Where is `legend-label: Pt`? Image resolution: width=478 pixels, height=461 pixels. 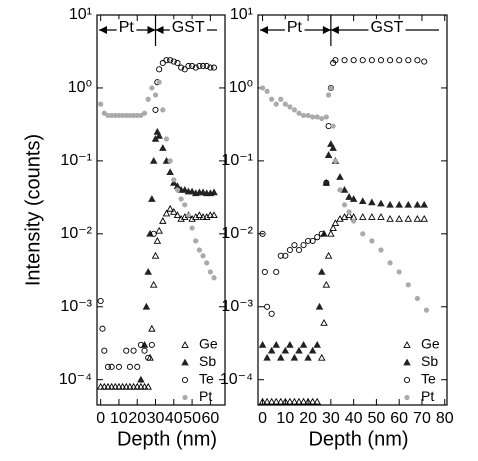 legend-label: Pt is located at coordinates (427, 396).